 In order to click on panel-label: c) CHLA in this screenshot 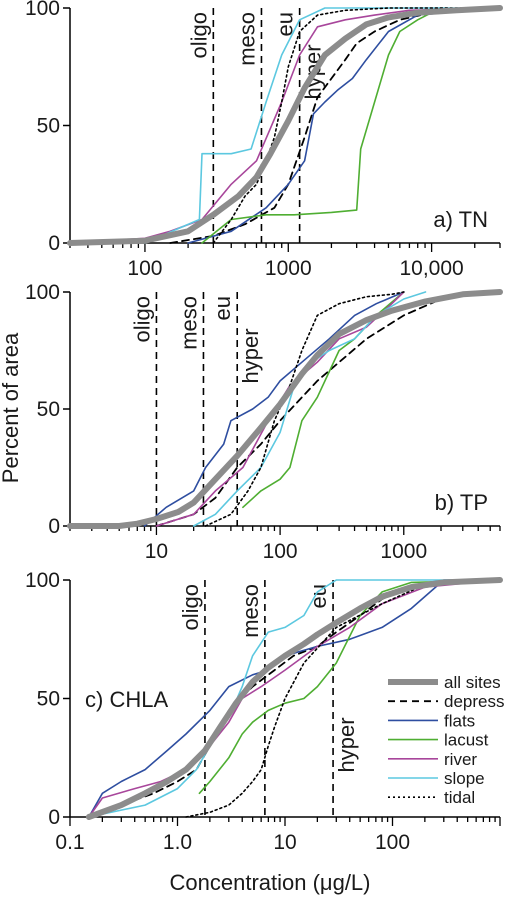, I will do `click(126, 699)`.